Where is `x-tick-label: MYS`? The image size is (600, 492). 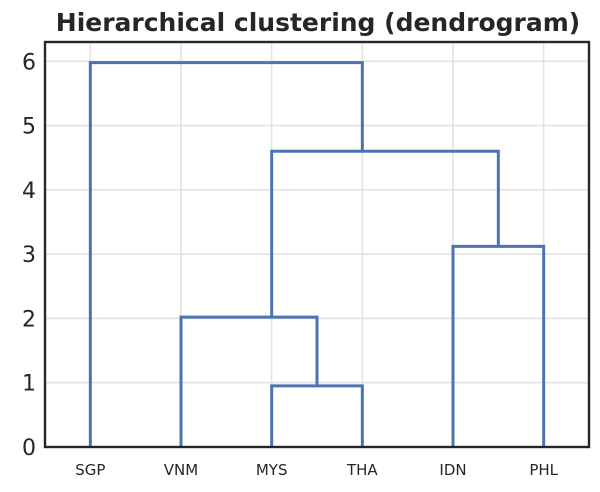
x-tick-label: MYS is located at coordinates (272, 470).